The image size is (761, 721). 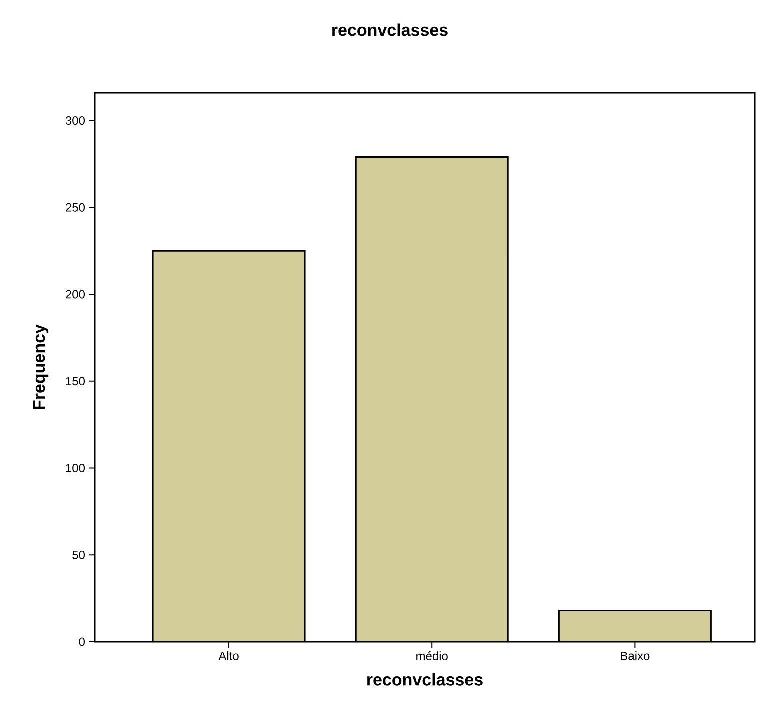 I want to click on y-axis-title: Frequency, so click(x=41, y=367).